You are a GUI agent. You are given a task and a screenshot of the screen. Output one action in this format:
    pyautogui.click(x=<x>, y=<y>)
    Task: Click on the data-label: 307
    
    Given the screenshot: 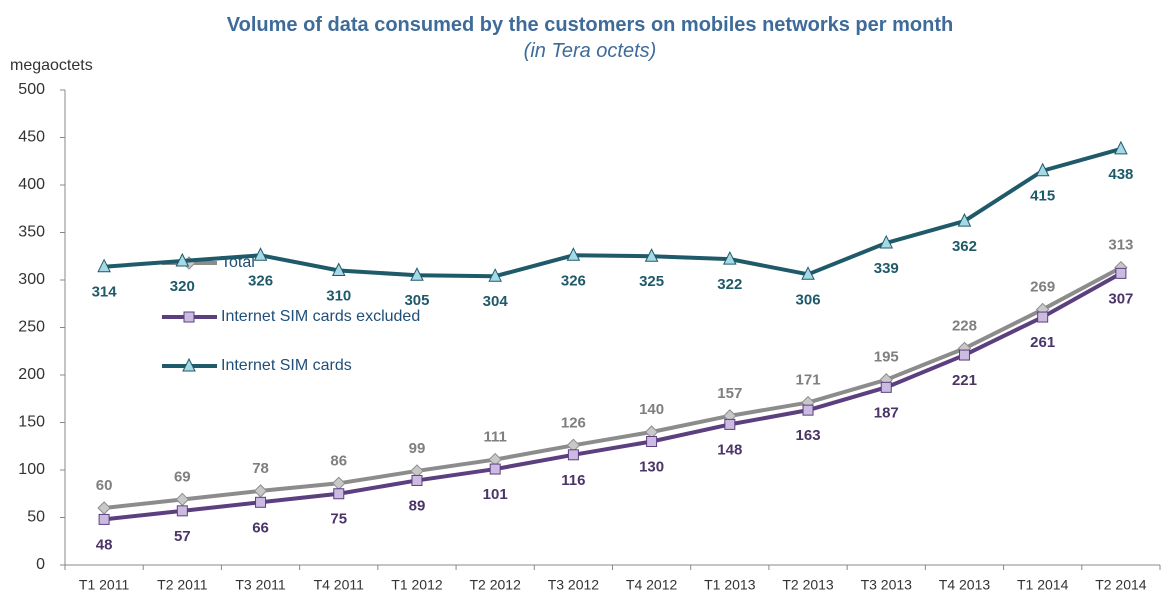 What is the action you would take?
    pyautogui.click(x=1120, y=298)
    